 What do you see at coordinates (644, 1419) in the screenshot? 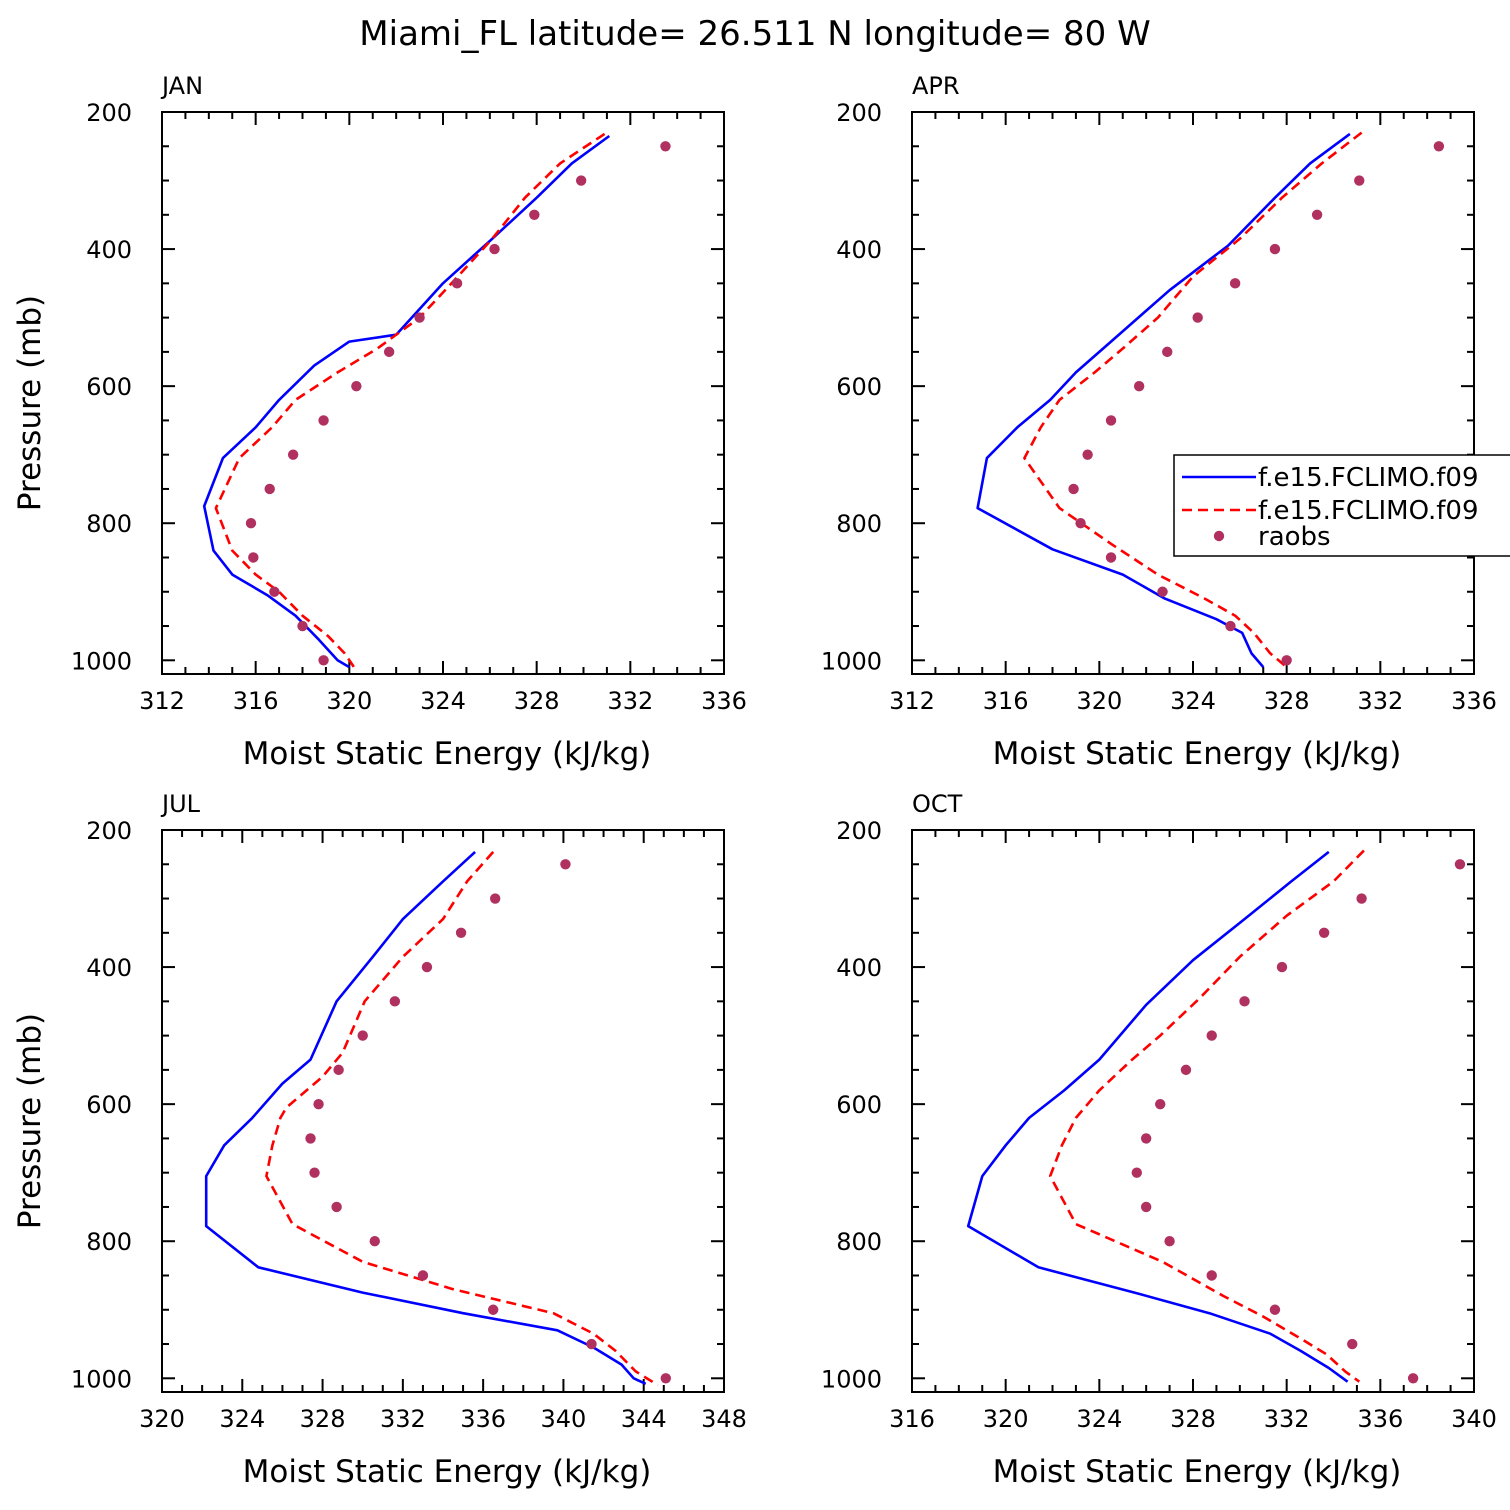
I see `x-tick-label: 344` at bounding box center [644, 1419].